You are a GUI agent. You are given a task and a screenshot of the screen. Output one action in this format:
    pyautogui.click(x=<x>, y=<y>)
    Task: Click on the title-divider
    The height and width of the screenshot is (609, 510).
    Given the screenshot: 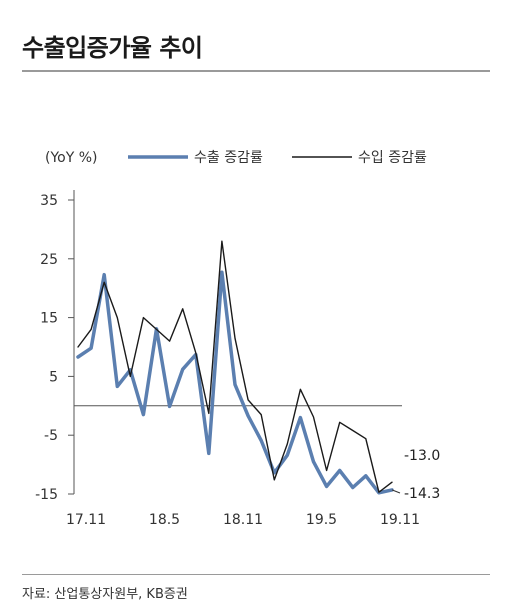 What is the action you would take?
    pyautogui.click(x=256, y=71)
    